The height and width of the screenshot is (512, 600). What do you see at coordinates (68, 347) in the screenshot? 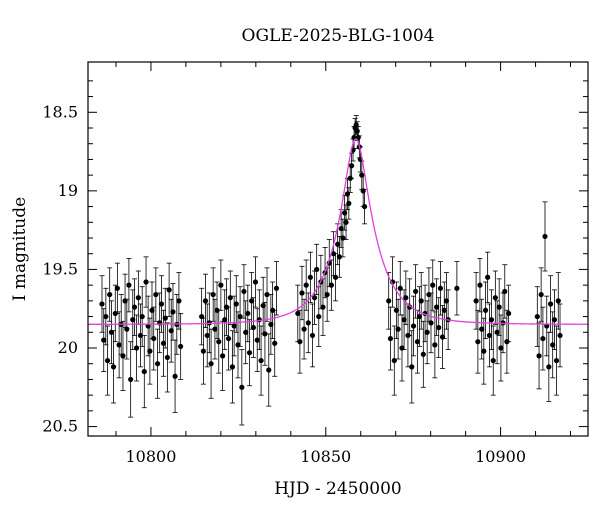
I see `y-tick-label: 20` at bounding box center [68, 347].